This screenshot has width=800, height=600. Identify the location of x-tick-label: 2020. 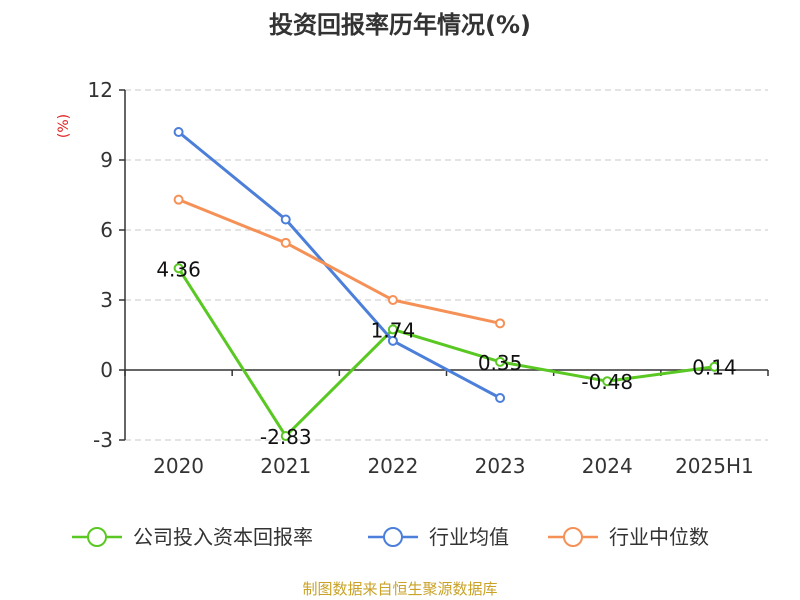
(178, 466).